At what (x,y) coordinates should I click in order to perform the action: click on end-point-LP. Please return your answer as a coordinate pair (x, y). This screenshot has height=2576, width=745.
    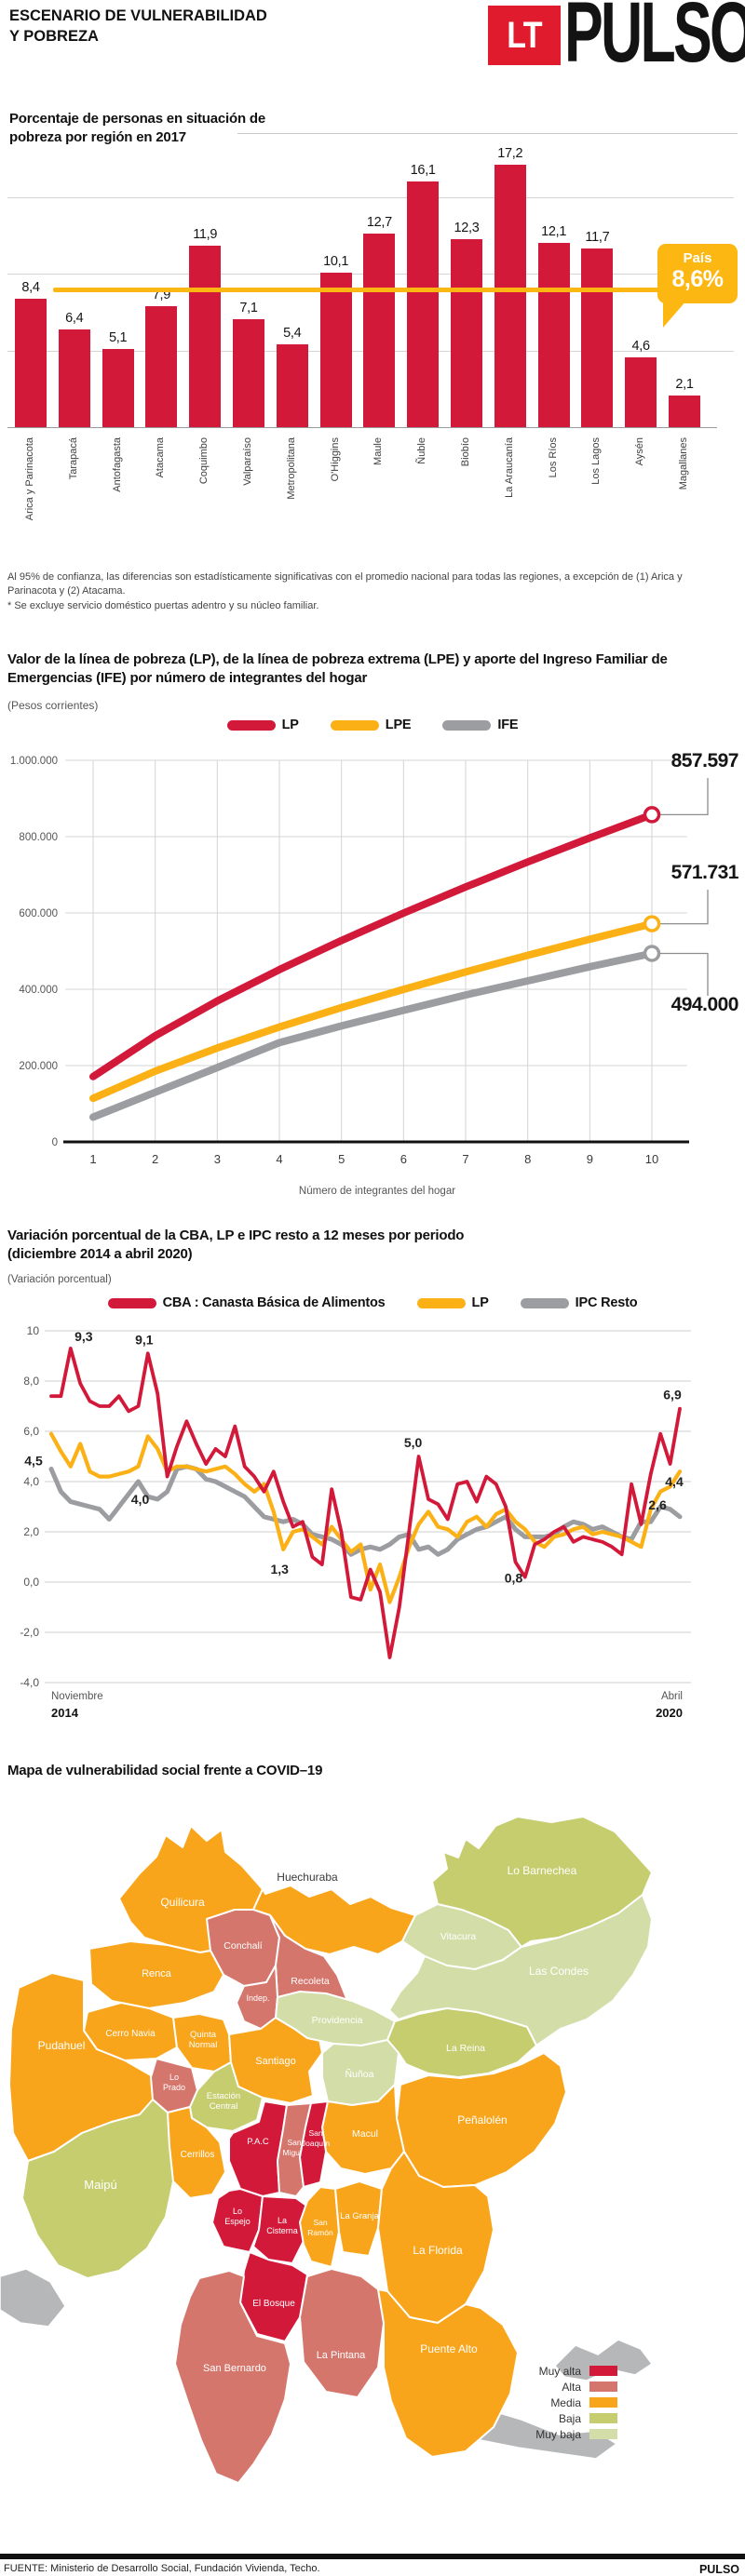
    Looking at the image, I should click on (652, 815).